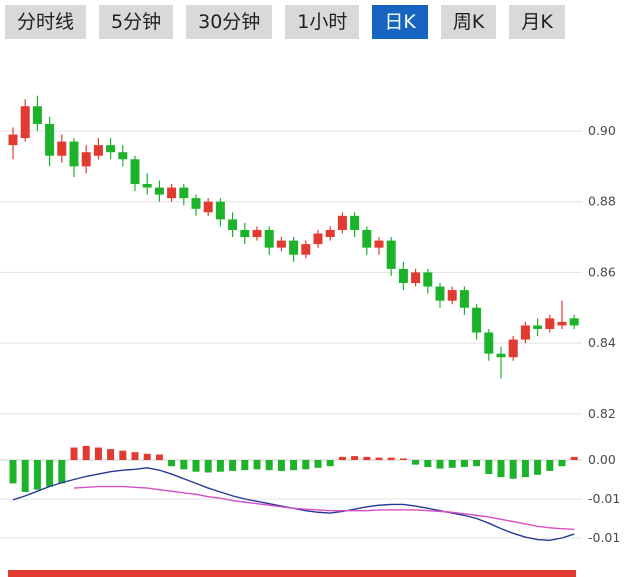 The image size is (634, 577). I want to click on price-axis-label: 0.82, so click(602, 413).